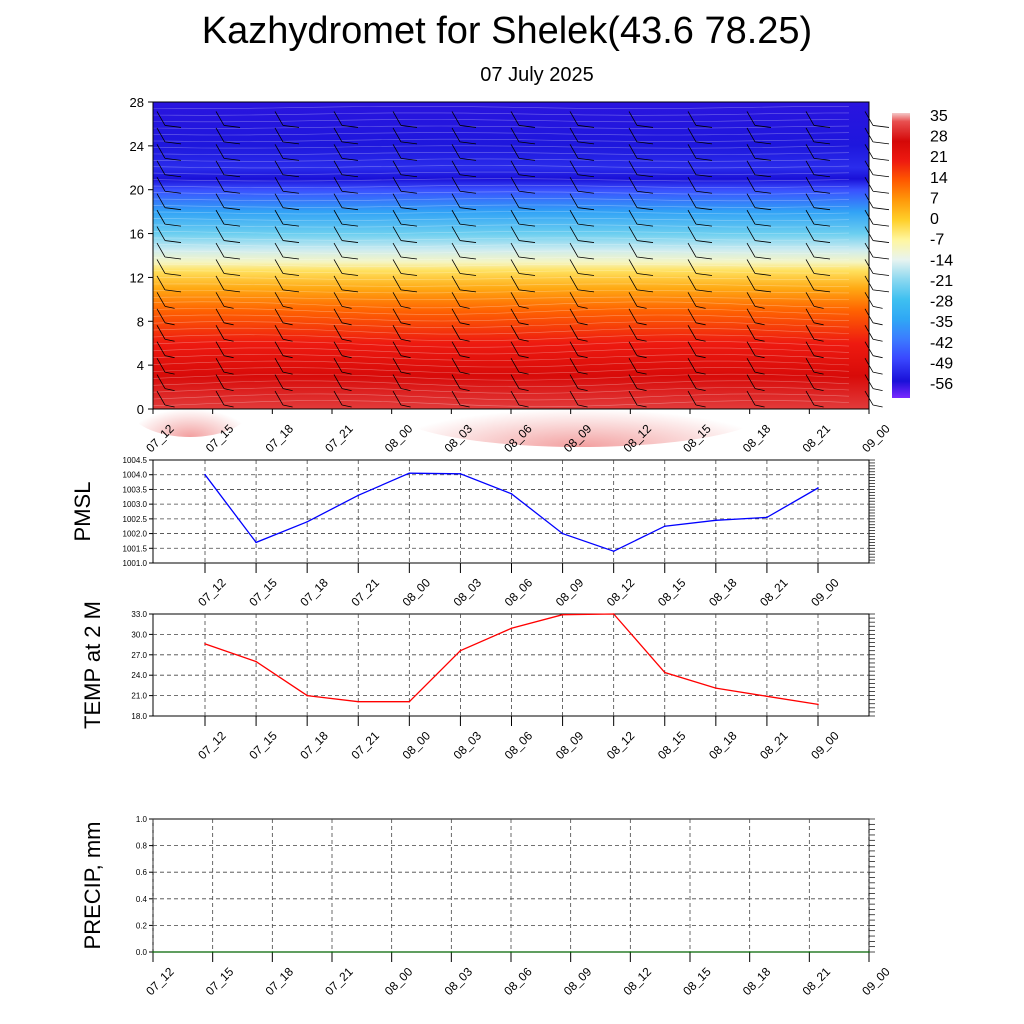 This screenshot has height=1024, width=1024. I want to click on y-tick-label: 0.2, so click(142, 925).